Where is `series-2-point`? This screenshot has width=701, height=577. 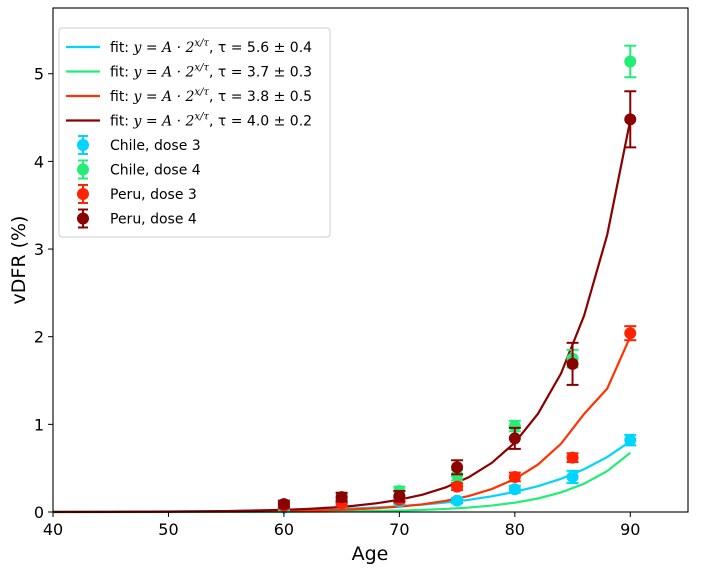 series-2-point is located at coordinates (630, 61).